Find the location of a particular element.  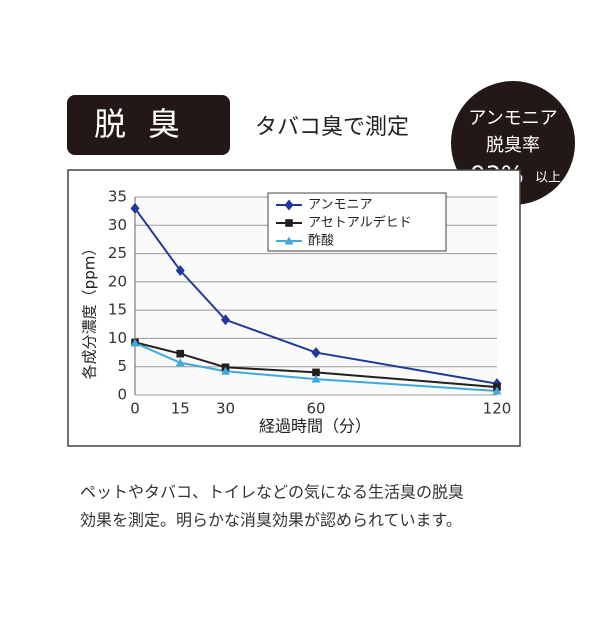

y-tick-label: 30 is located at coordinates (117, 225).